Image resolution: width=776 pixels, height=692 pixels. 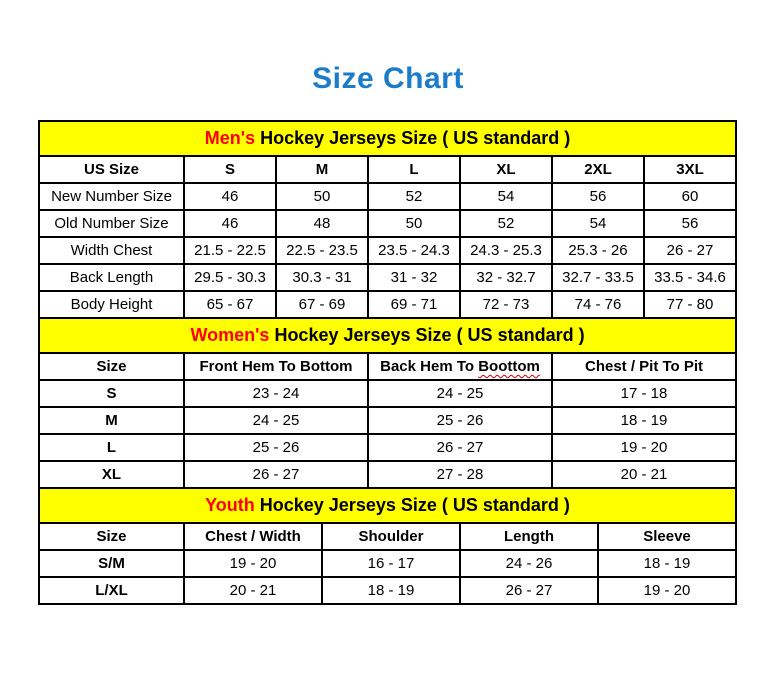 What do you see at coordinates (111, 447) in the screenshot?
I see `row-label: L` at bounding box center [111, 447].